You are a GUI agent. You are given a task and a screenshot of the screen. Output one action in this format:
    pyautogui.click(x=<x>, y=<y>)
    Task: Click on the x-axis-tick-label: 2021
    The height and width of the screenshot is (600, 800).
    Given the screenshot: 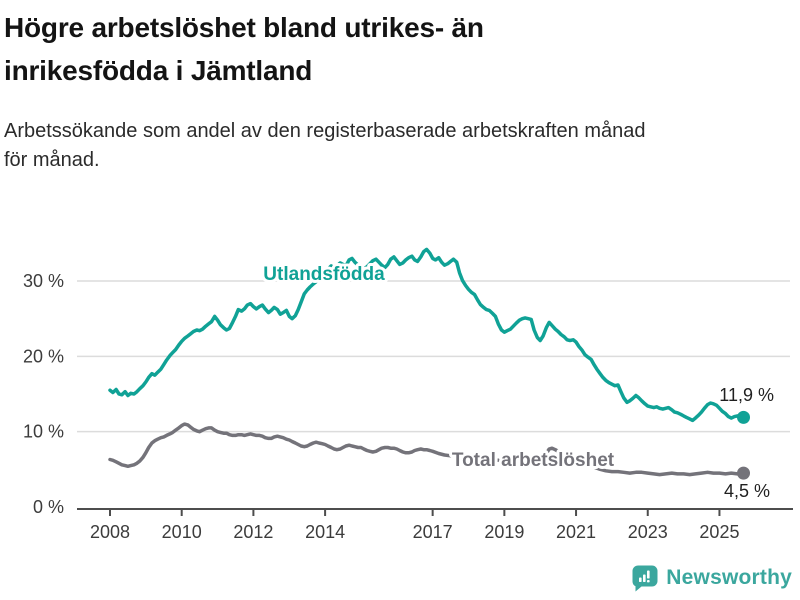 What is the action you would take?
    pyautogui.click(x=576, y=532)
    